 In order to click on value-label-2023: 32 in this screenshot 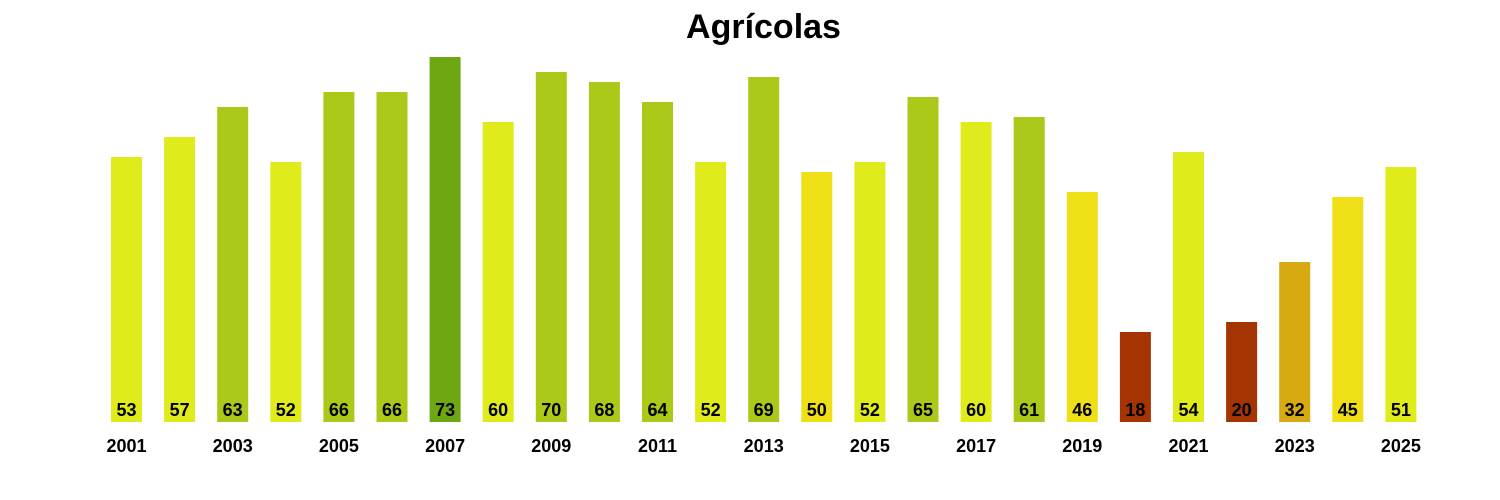, I will do `click(1295, 410)`.